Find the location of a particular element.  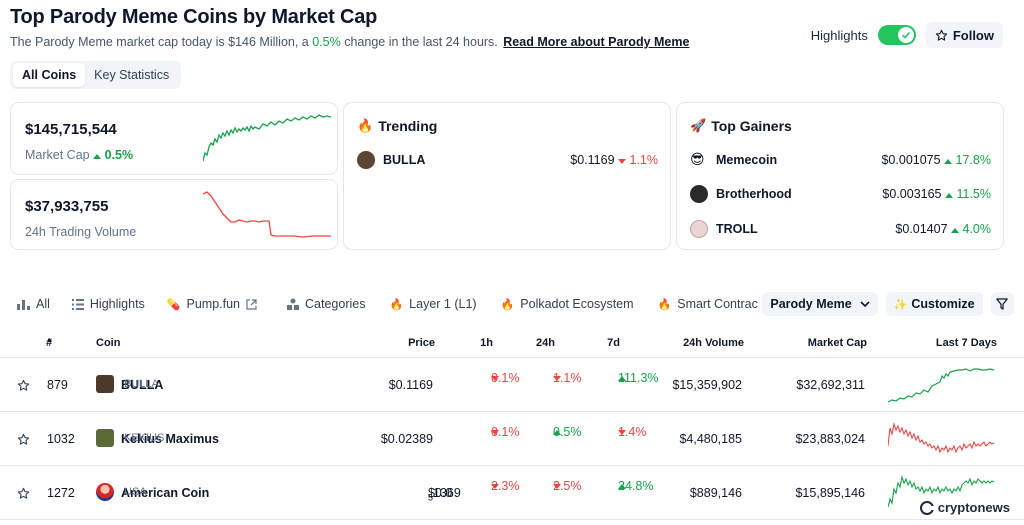

volume-value: $37,933,755 is located at coordinates (67, 206).